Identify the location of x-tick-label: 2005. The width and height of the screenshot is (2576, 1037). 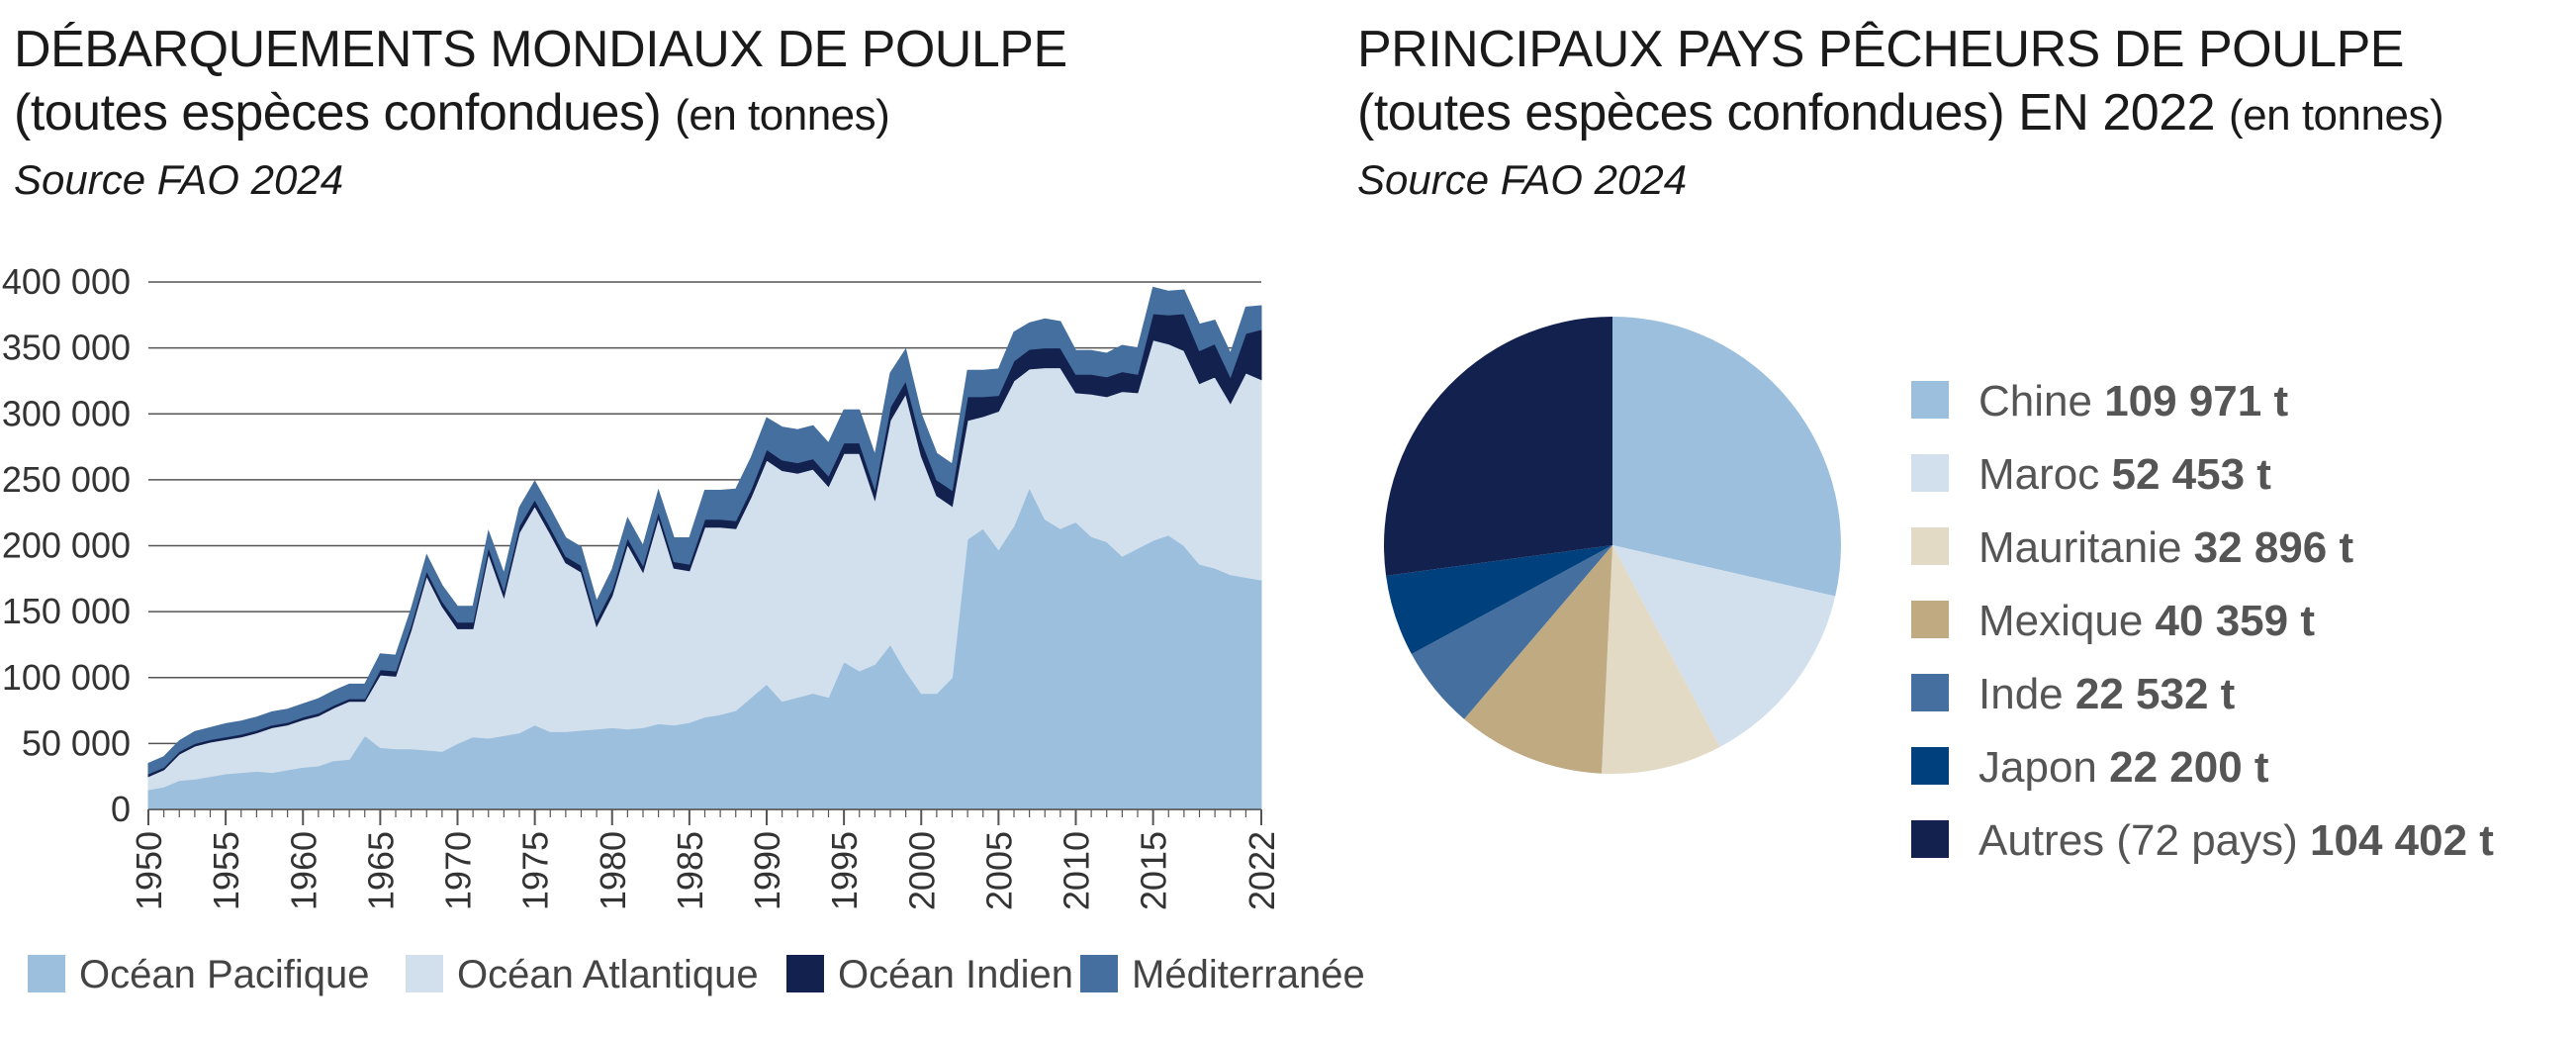
(998, 870).